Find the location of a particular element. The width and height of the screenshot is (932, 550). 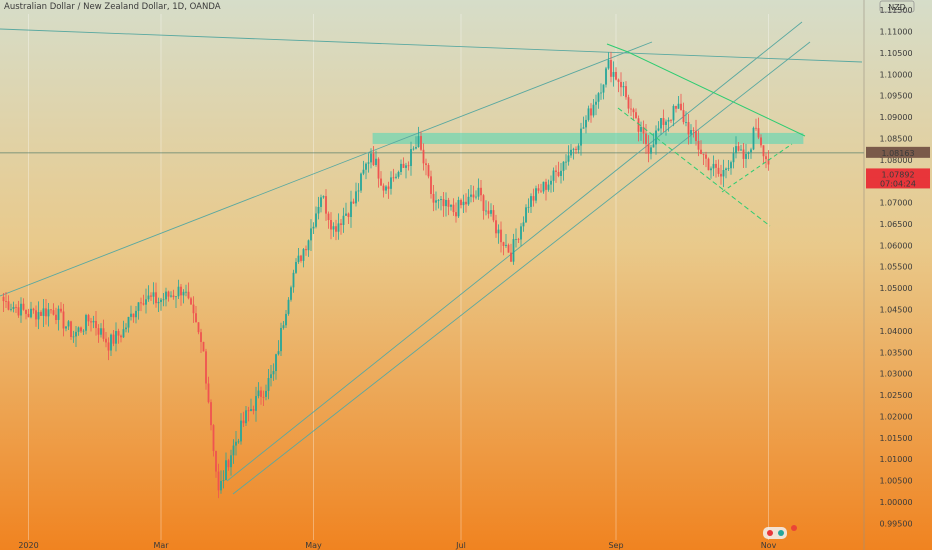

currency-badge-label: NZD is located at coordinates (897, 7).